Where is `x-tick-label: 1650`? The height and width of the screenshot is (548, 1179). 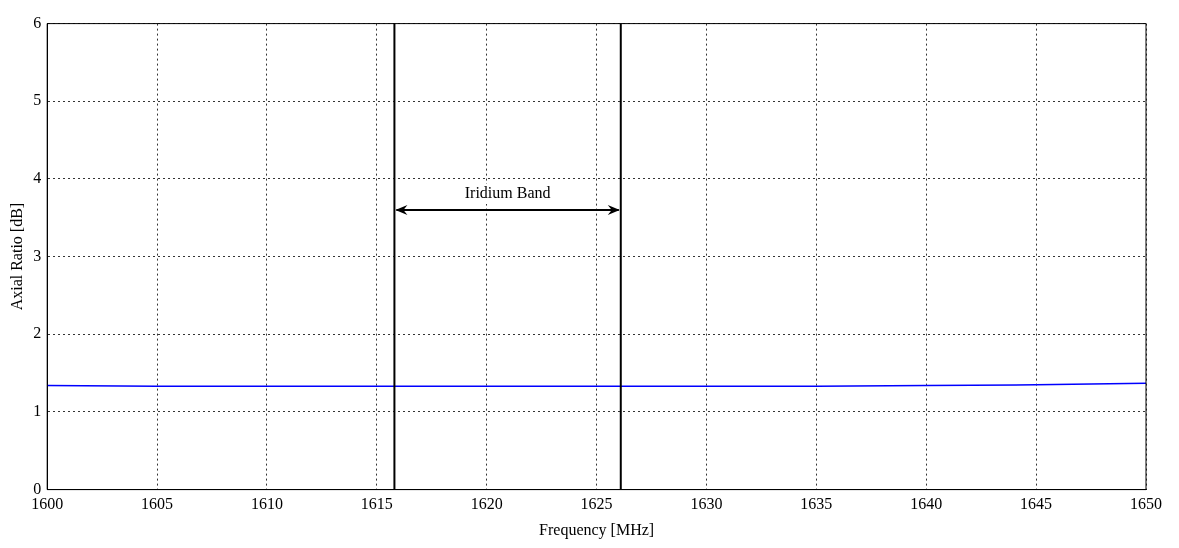 x-tick-label: 1650 is located at coordinates (1146, 504).